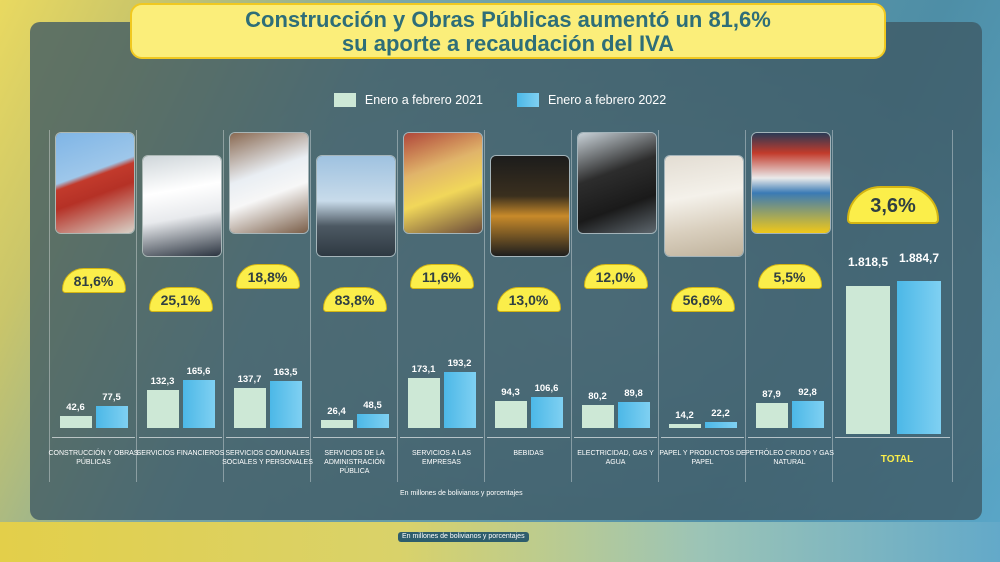 The image size is (1000, 562). Describe the element at coordinates (285, 372) in the screenshot. I see `value-label-2022: 163,5` at that location.